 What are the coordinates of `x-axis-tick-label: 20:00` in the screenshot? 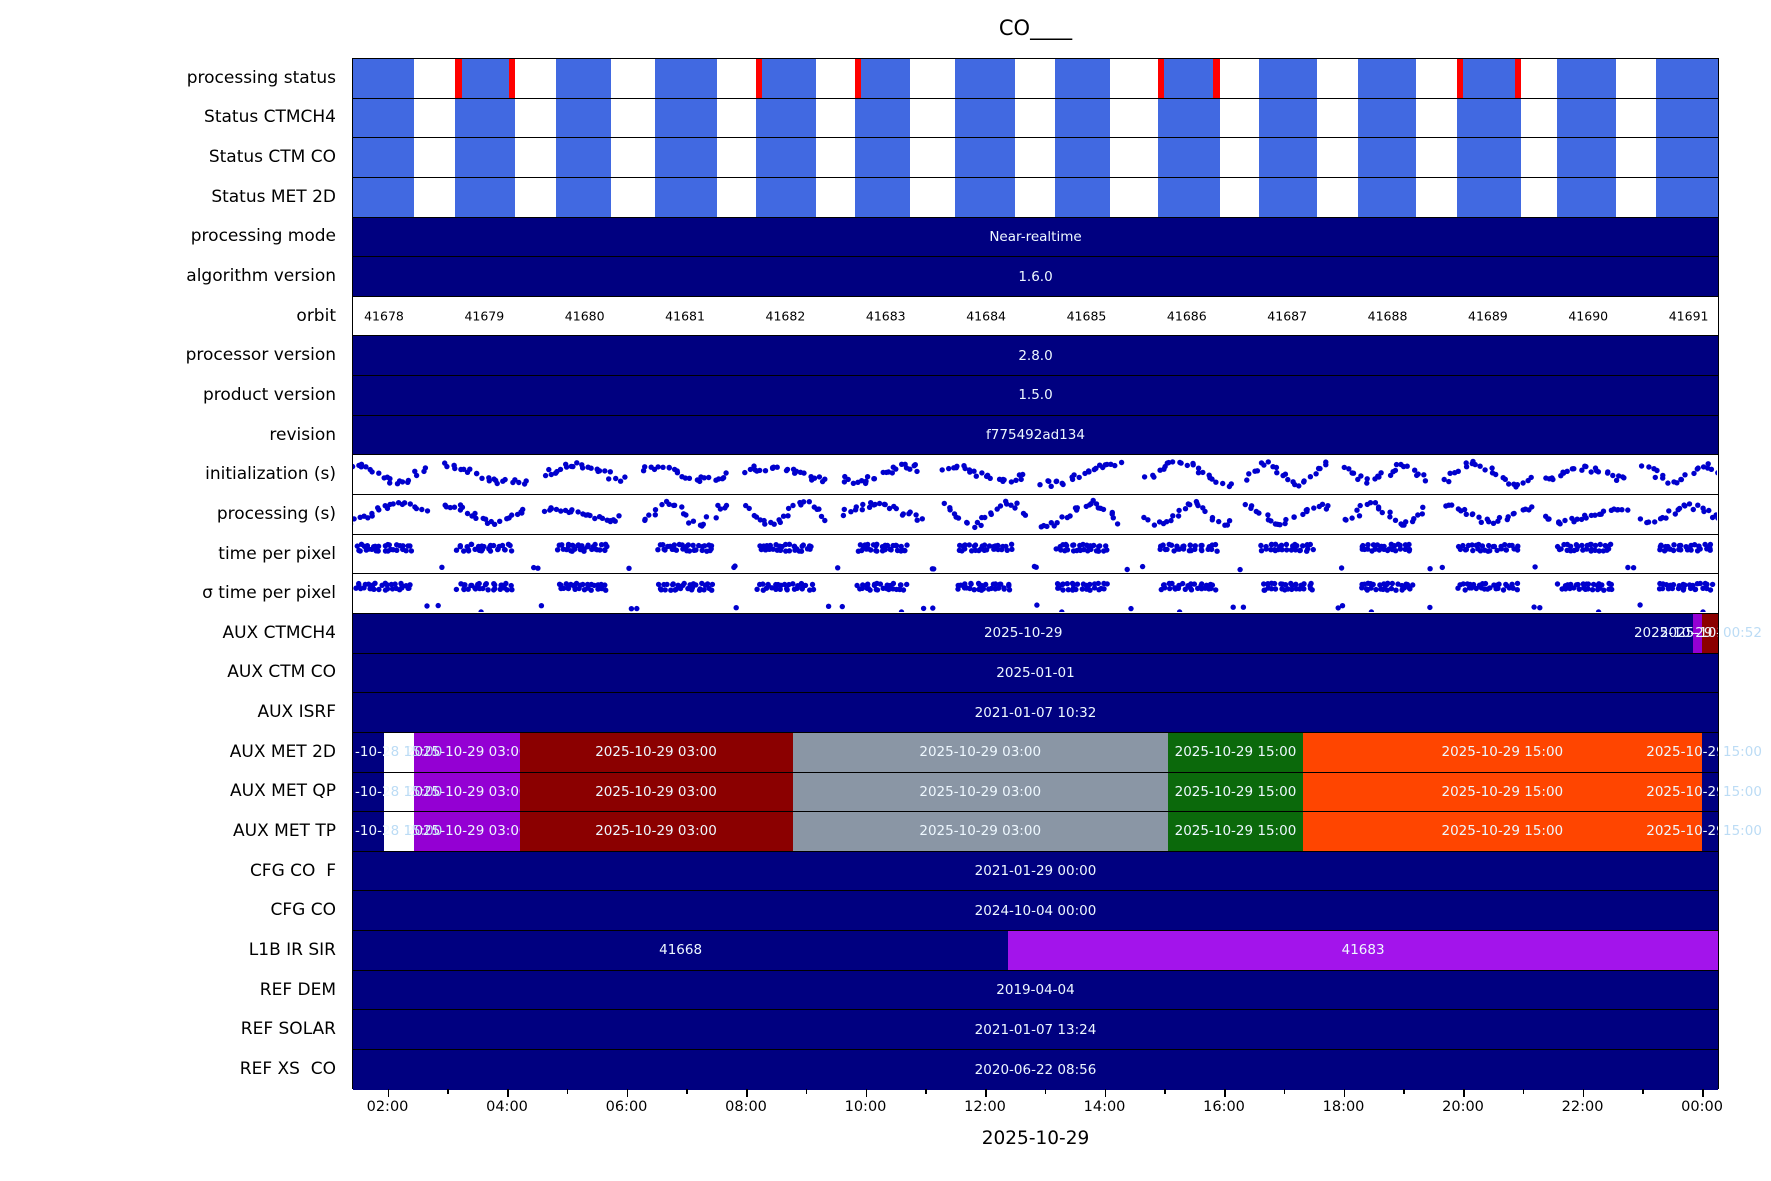 It's located at (1463, 1107).